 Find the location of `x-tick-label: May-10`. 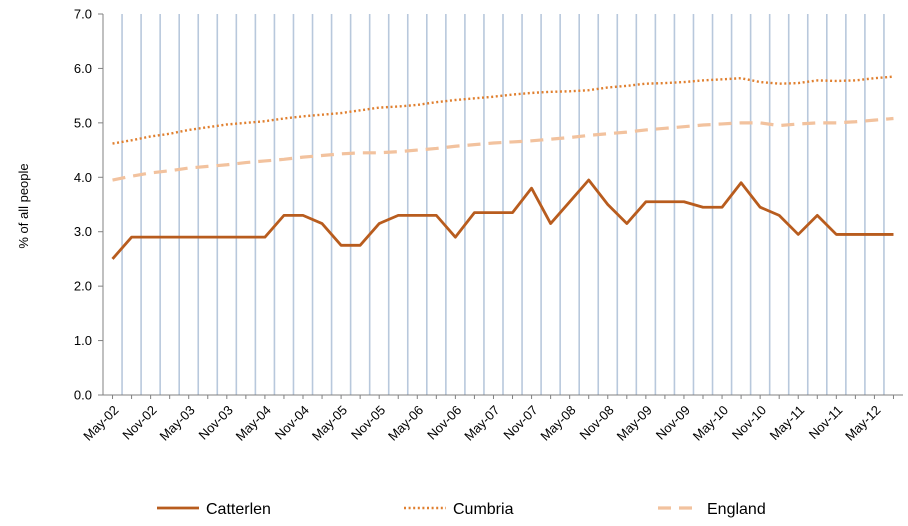

x-tick-label: May-10 is located at coordinates (710, 422).